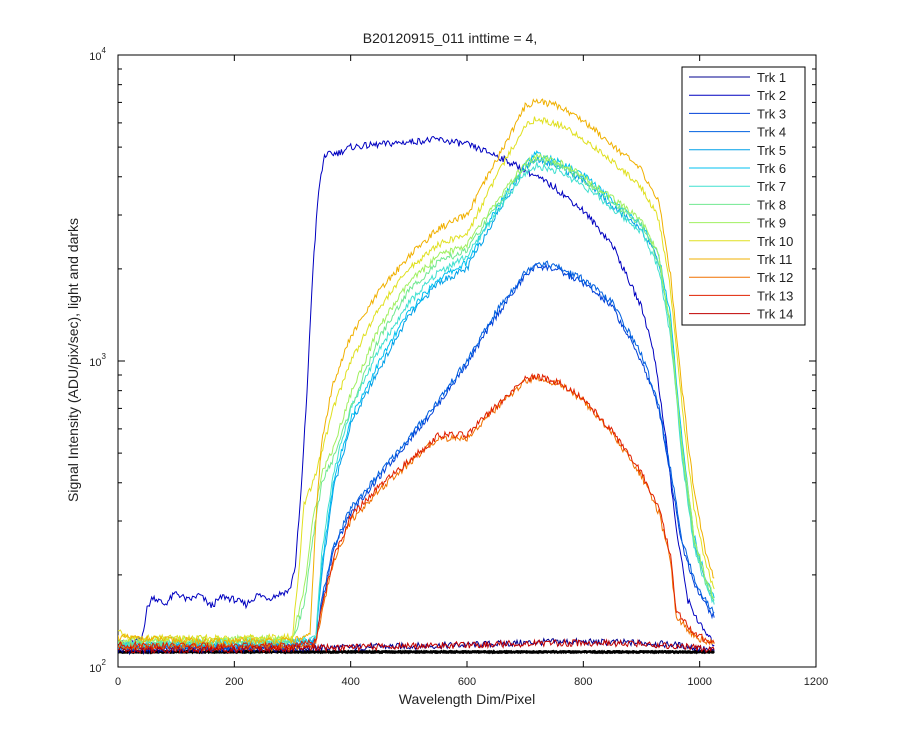 The image size is (900, 750). What do you see at coordinates (771, 95) in the screenshot?
I see `legend-label: Trk 2` at bounding box center [771, 95].